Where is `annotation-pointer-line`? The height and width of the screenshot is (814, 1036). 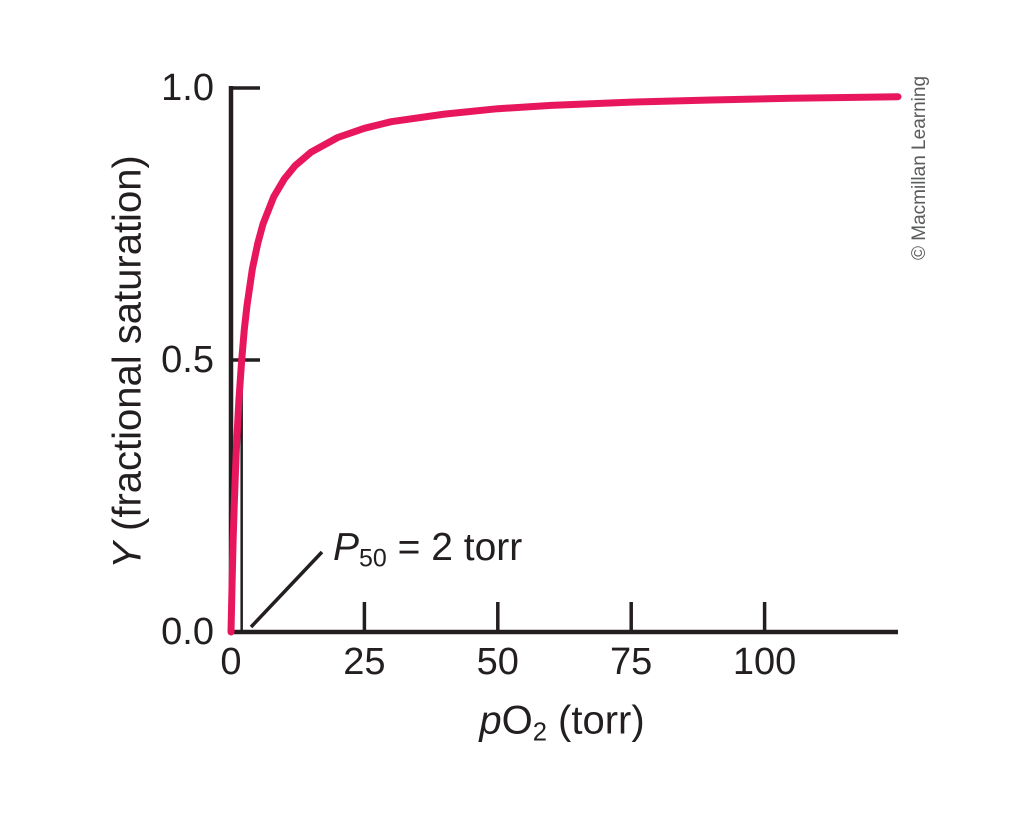 annotation-pointer-line is located at coordinates (286, 589).